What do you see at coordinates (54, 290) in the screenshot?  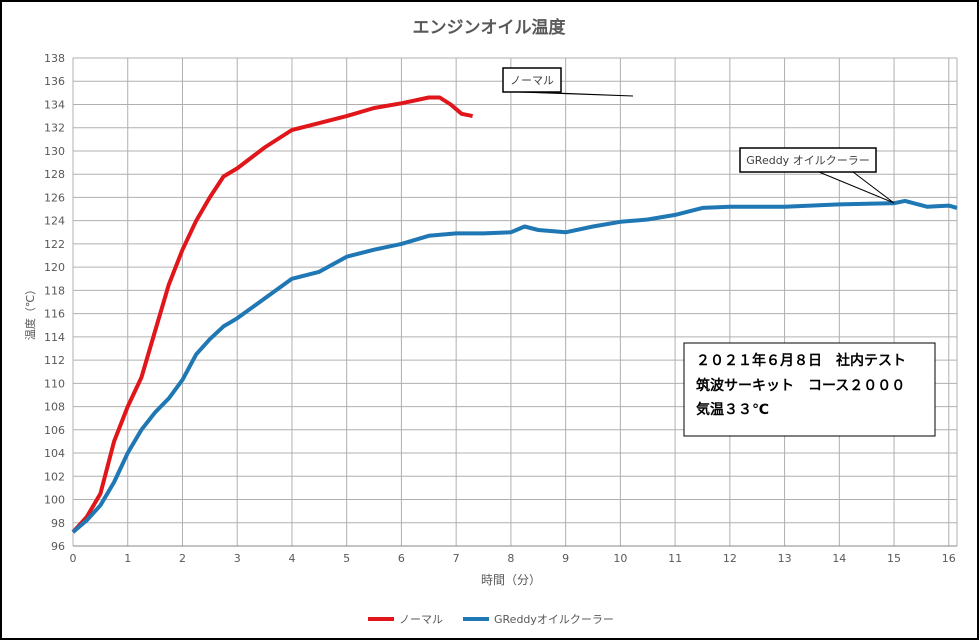 I see `y-tick-label: 118` at bounding box center [54, 290].